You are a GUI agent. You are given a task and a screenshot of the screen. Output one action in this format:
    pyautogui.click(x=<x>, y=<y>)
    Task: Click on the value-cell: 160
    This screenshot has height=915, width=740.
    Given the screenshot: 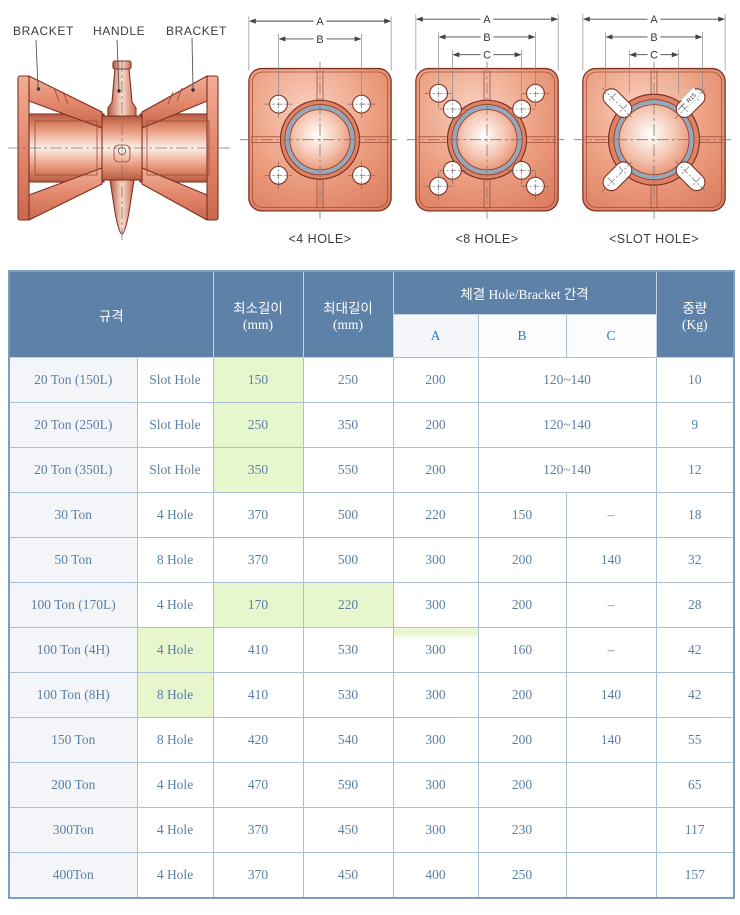 What is the action you would take?
    pyautogui.click(x=522, y=650)
    